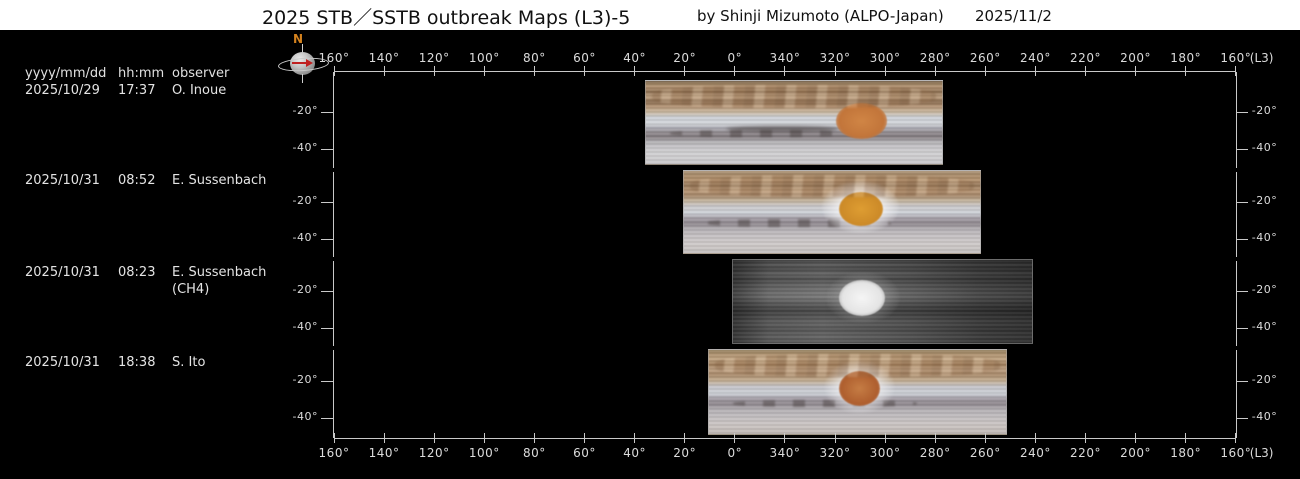 The width and height of the screenshot is (1300, 479). Describe the element at coordinates (1261, 453) in the screenshot. I see `longitude-system-label-bottom: (L3)` at that location.